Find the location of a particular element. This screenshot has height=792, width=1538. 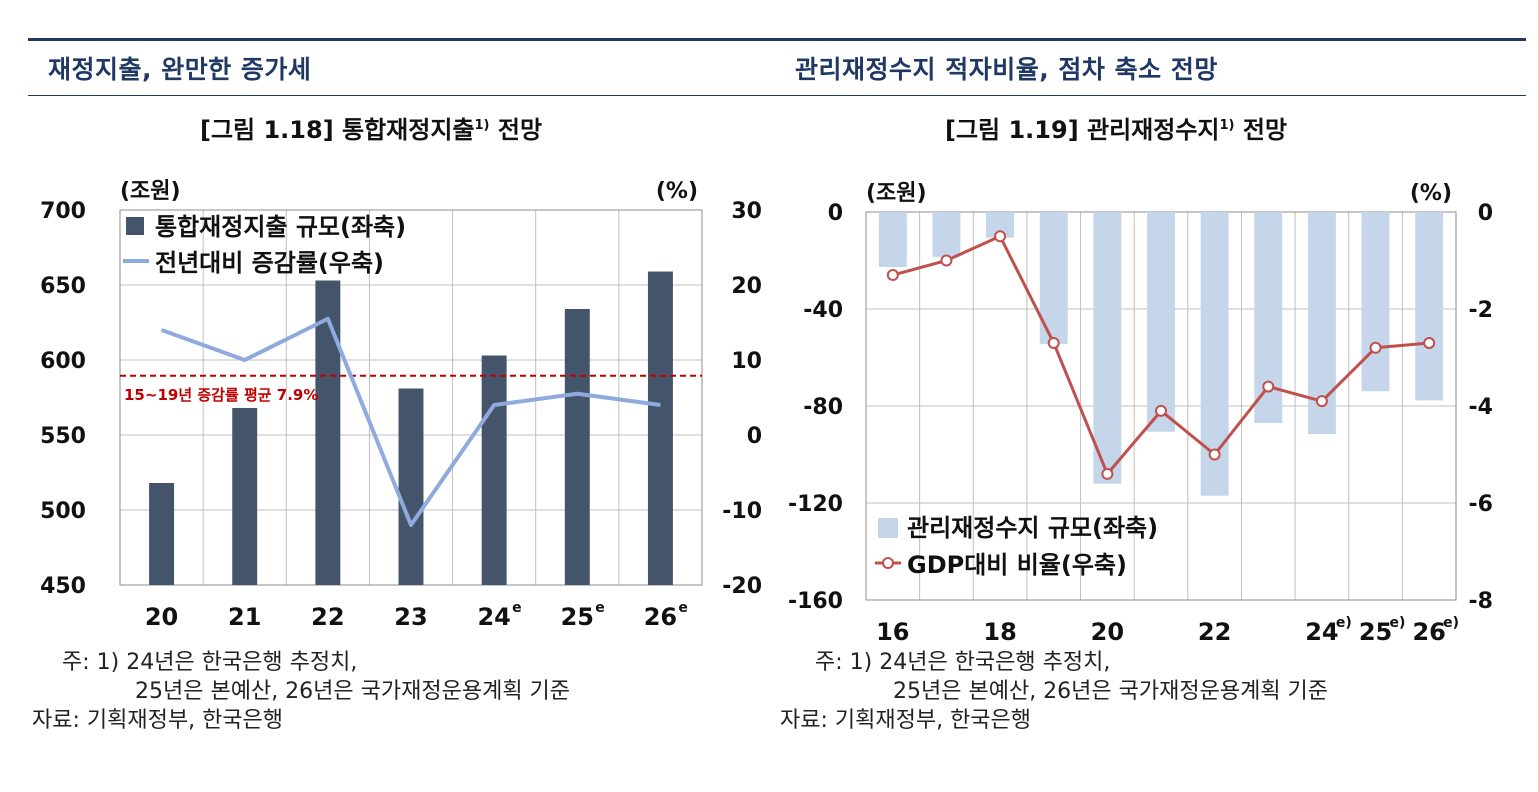

series-line is located at coordinates (410, 421).